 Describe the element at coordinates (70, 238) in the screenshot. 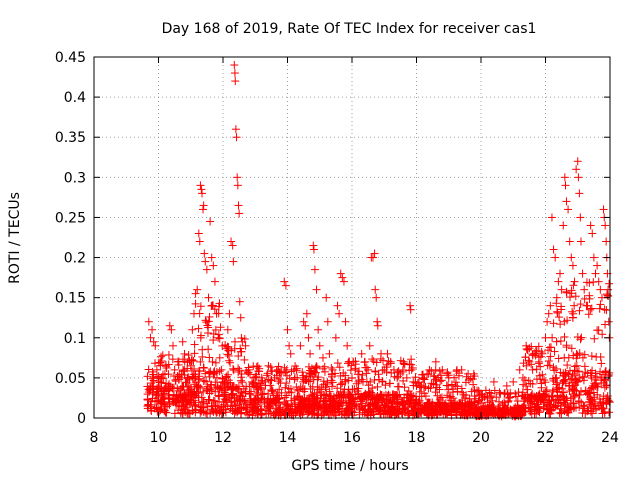

I see `y-tick-labels: 0 0.05 0.1 0.15 0.2 0.25 0.3 0.35 0.4 0.45` at that location.